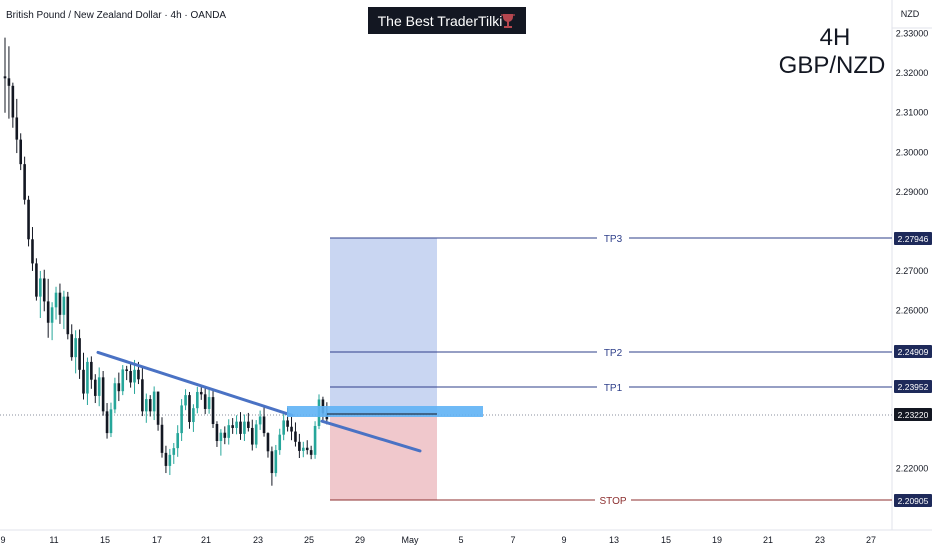 The width and height of the screenshot is (932, 555). What do you see at coordinates (912, 34) in the screenshot?
I see `price-tick-label: 2.33000` at bounding box center [912, 34].